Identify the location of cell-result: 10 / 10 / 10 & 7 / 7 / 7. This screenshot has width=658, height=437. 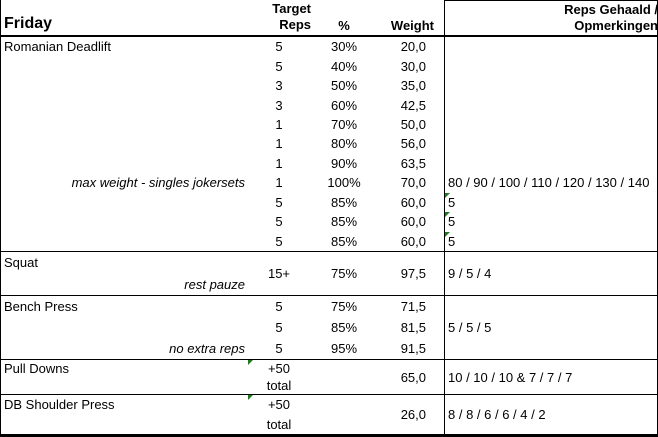
(510, 377).